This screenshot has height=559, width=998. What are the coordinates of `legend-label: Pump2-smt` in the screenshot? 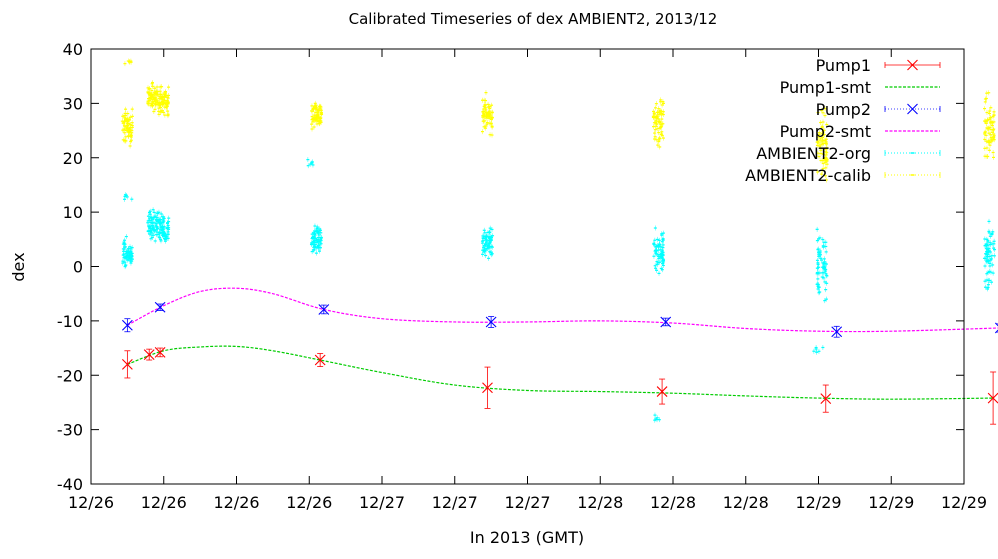 It's located at (825, 131).